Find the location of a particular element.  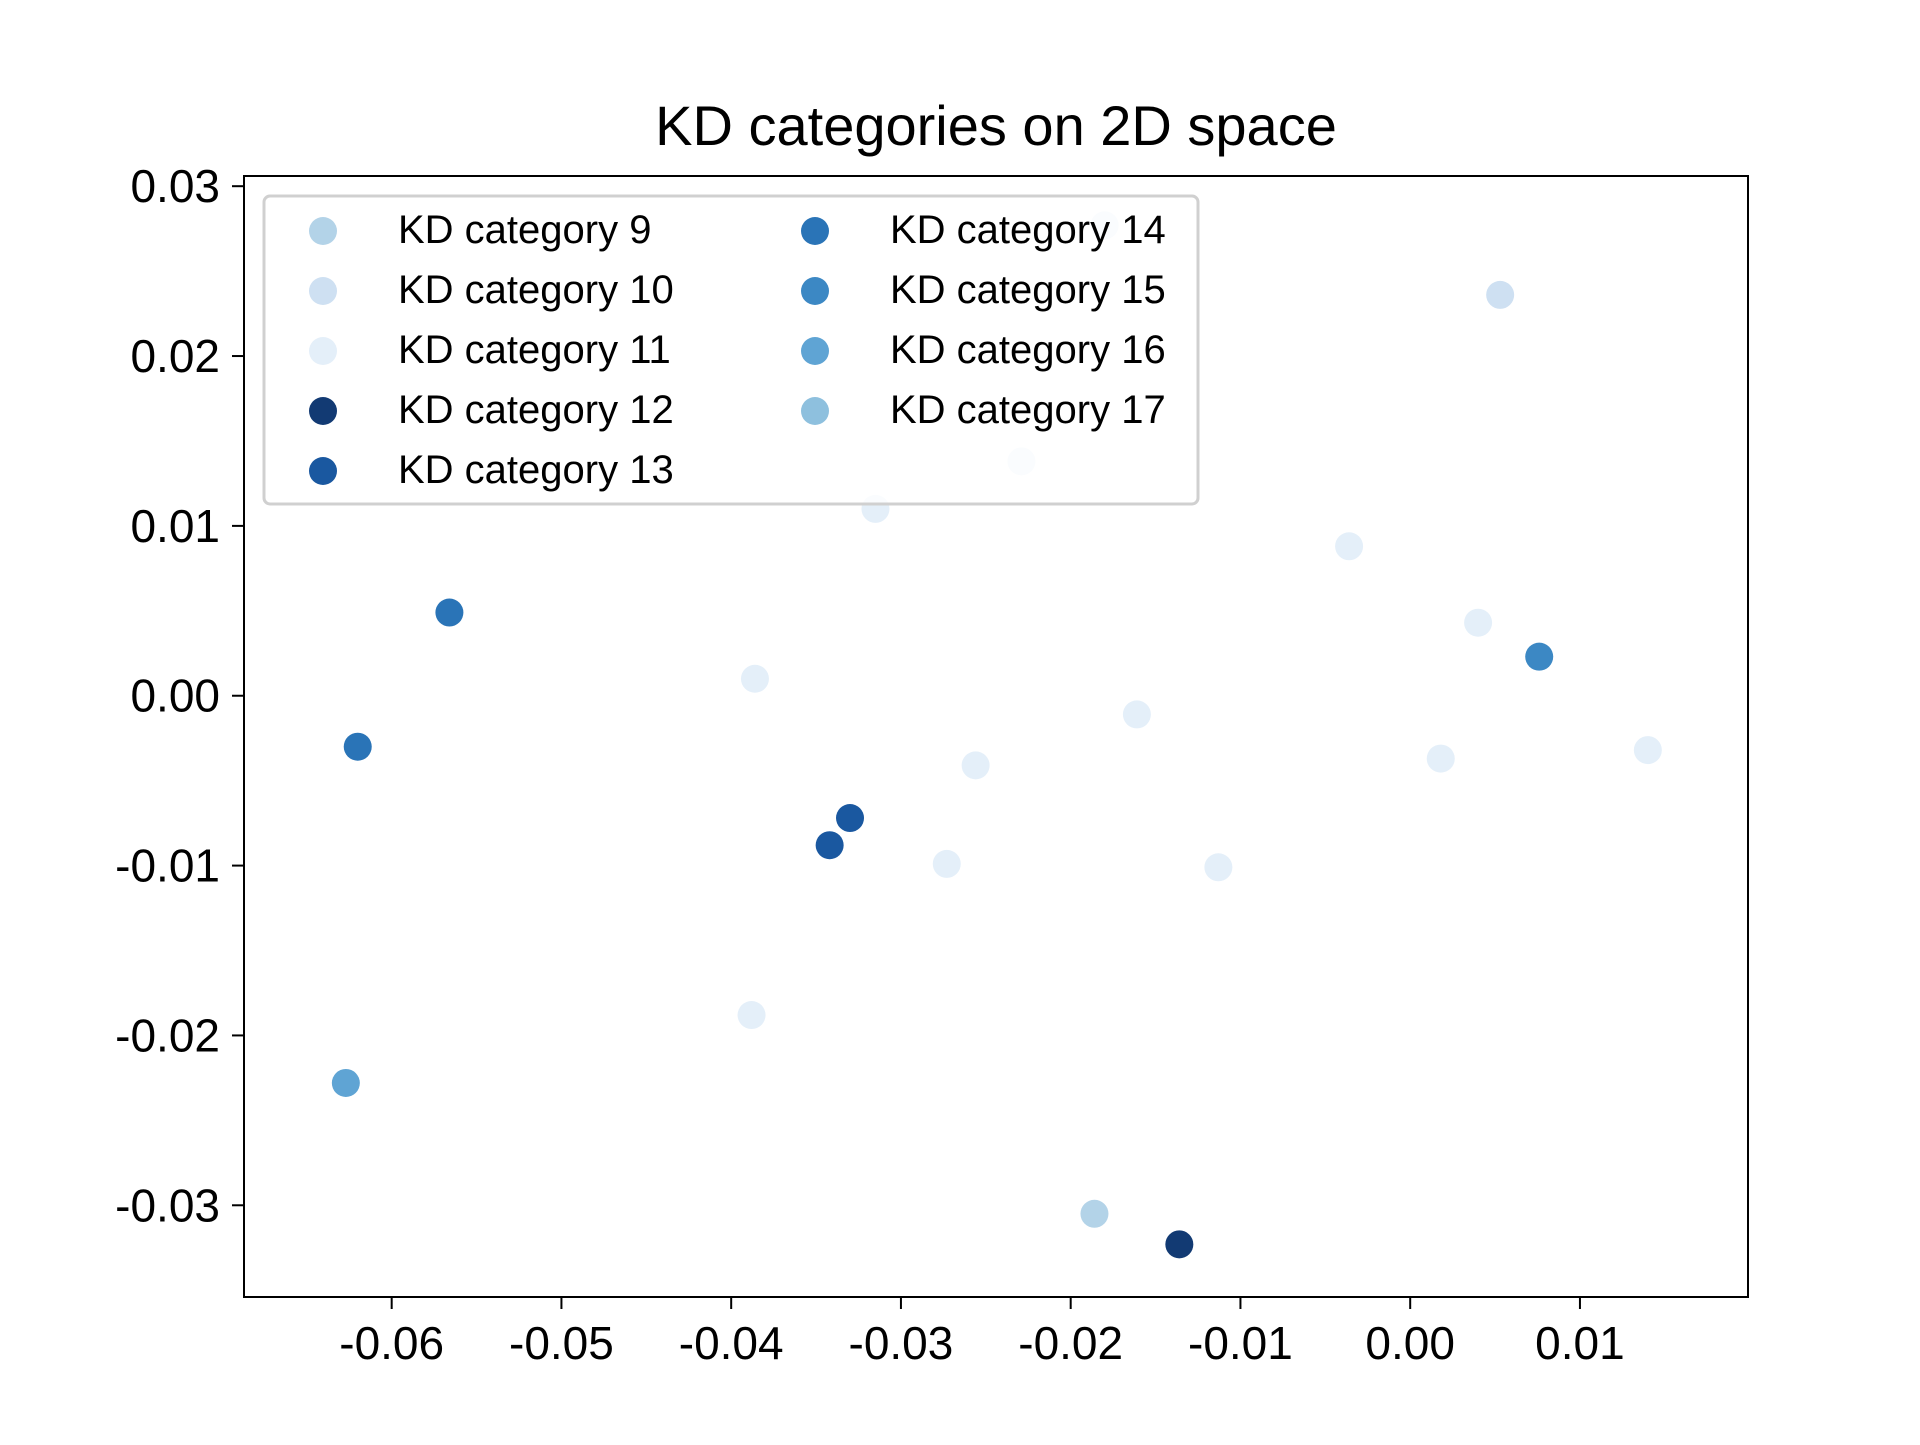

y-tick-label: -0.01 is located at coordinates (167, 866).